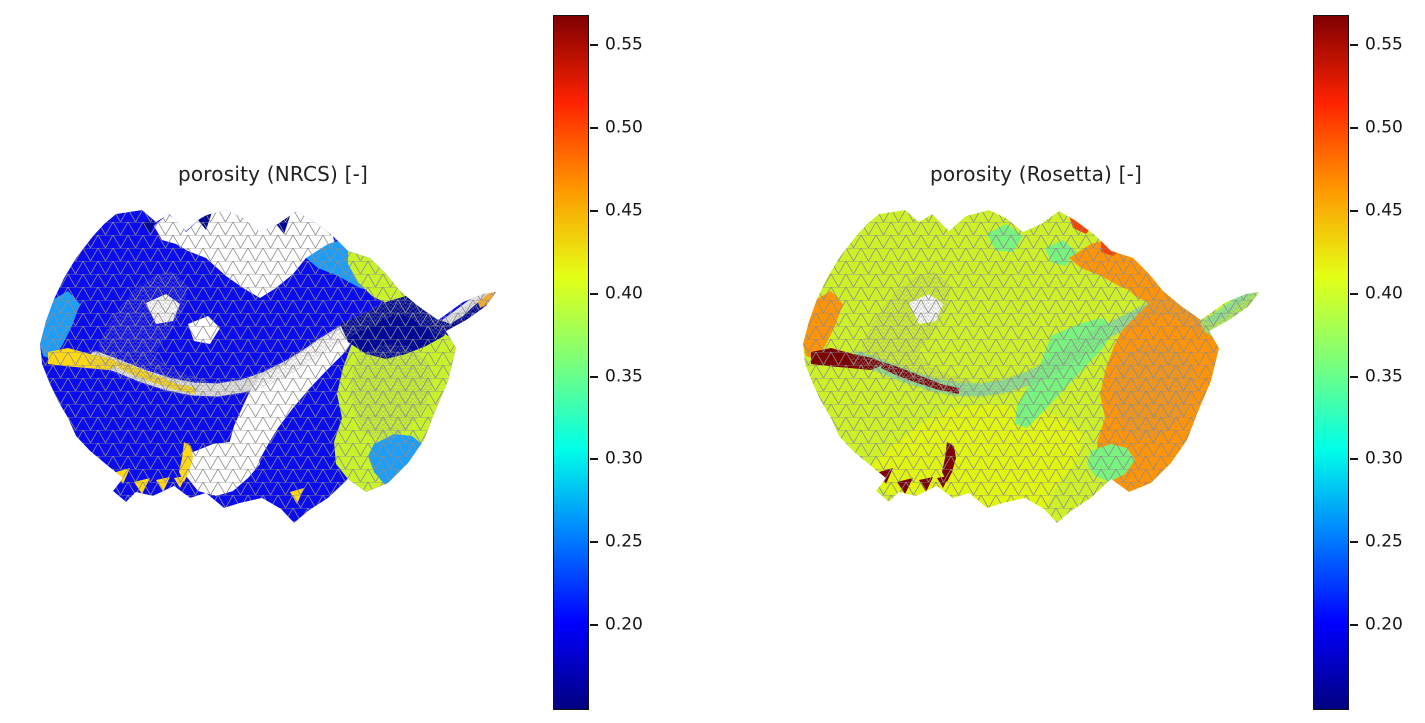 The image size is (1425, 723). I want to click on panel-title-nrcs: porosity (NRCS) [-], so click(273, 174).